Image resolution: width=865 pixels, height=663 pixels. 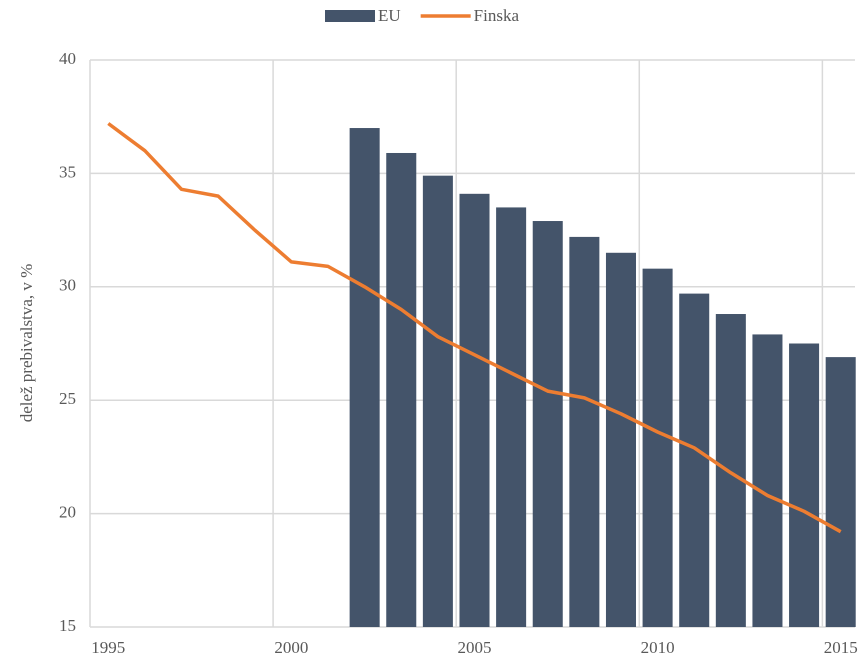 I want to click on x-tick-label: 2000, so click(x=291, y=647).